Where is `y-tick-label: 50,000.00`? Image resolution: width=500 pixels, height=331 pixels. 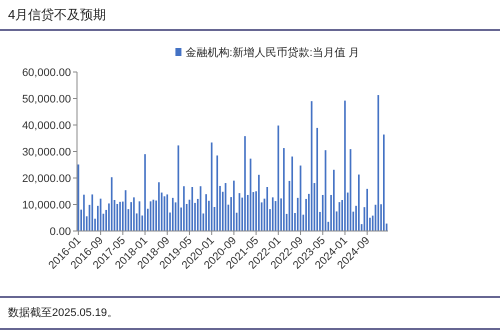 y-tick-label: 50,000.00 is located at coordinates (46, 100).